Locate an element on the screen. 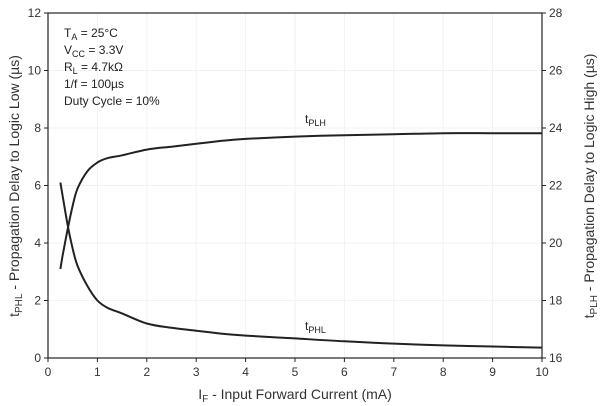  x-tick-label: 2 is located at coordinates (146, 372).